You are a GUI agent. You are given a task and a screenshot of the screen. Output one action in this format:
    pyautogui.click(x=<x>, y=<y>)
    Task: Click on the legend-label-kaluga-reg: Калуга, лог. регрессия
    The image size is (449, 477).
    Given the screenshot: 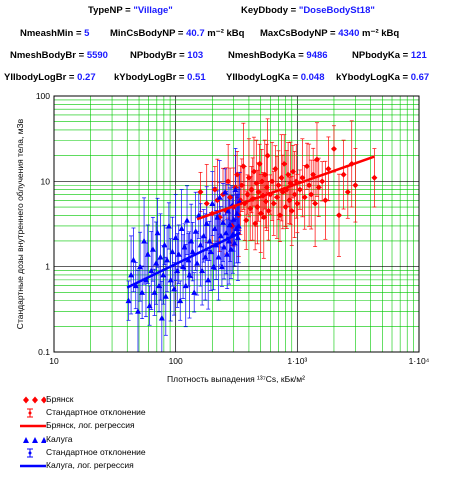 What is the action you would take?
    pyautogui.click(x=90, y=465)
    